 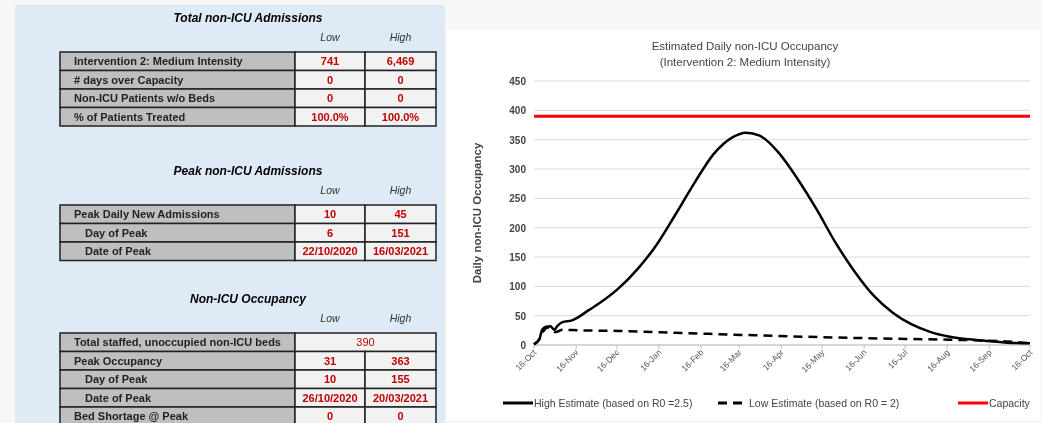 I want to click on text: Non-ICU Patients w/o Beds, so click(x=145, y=98).